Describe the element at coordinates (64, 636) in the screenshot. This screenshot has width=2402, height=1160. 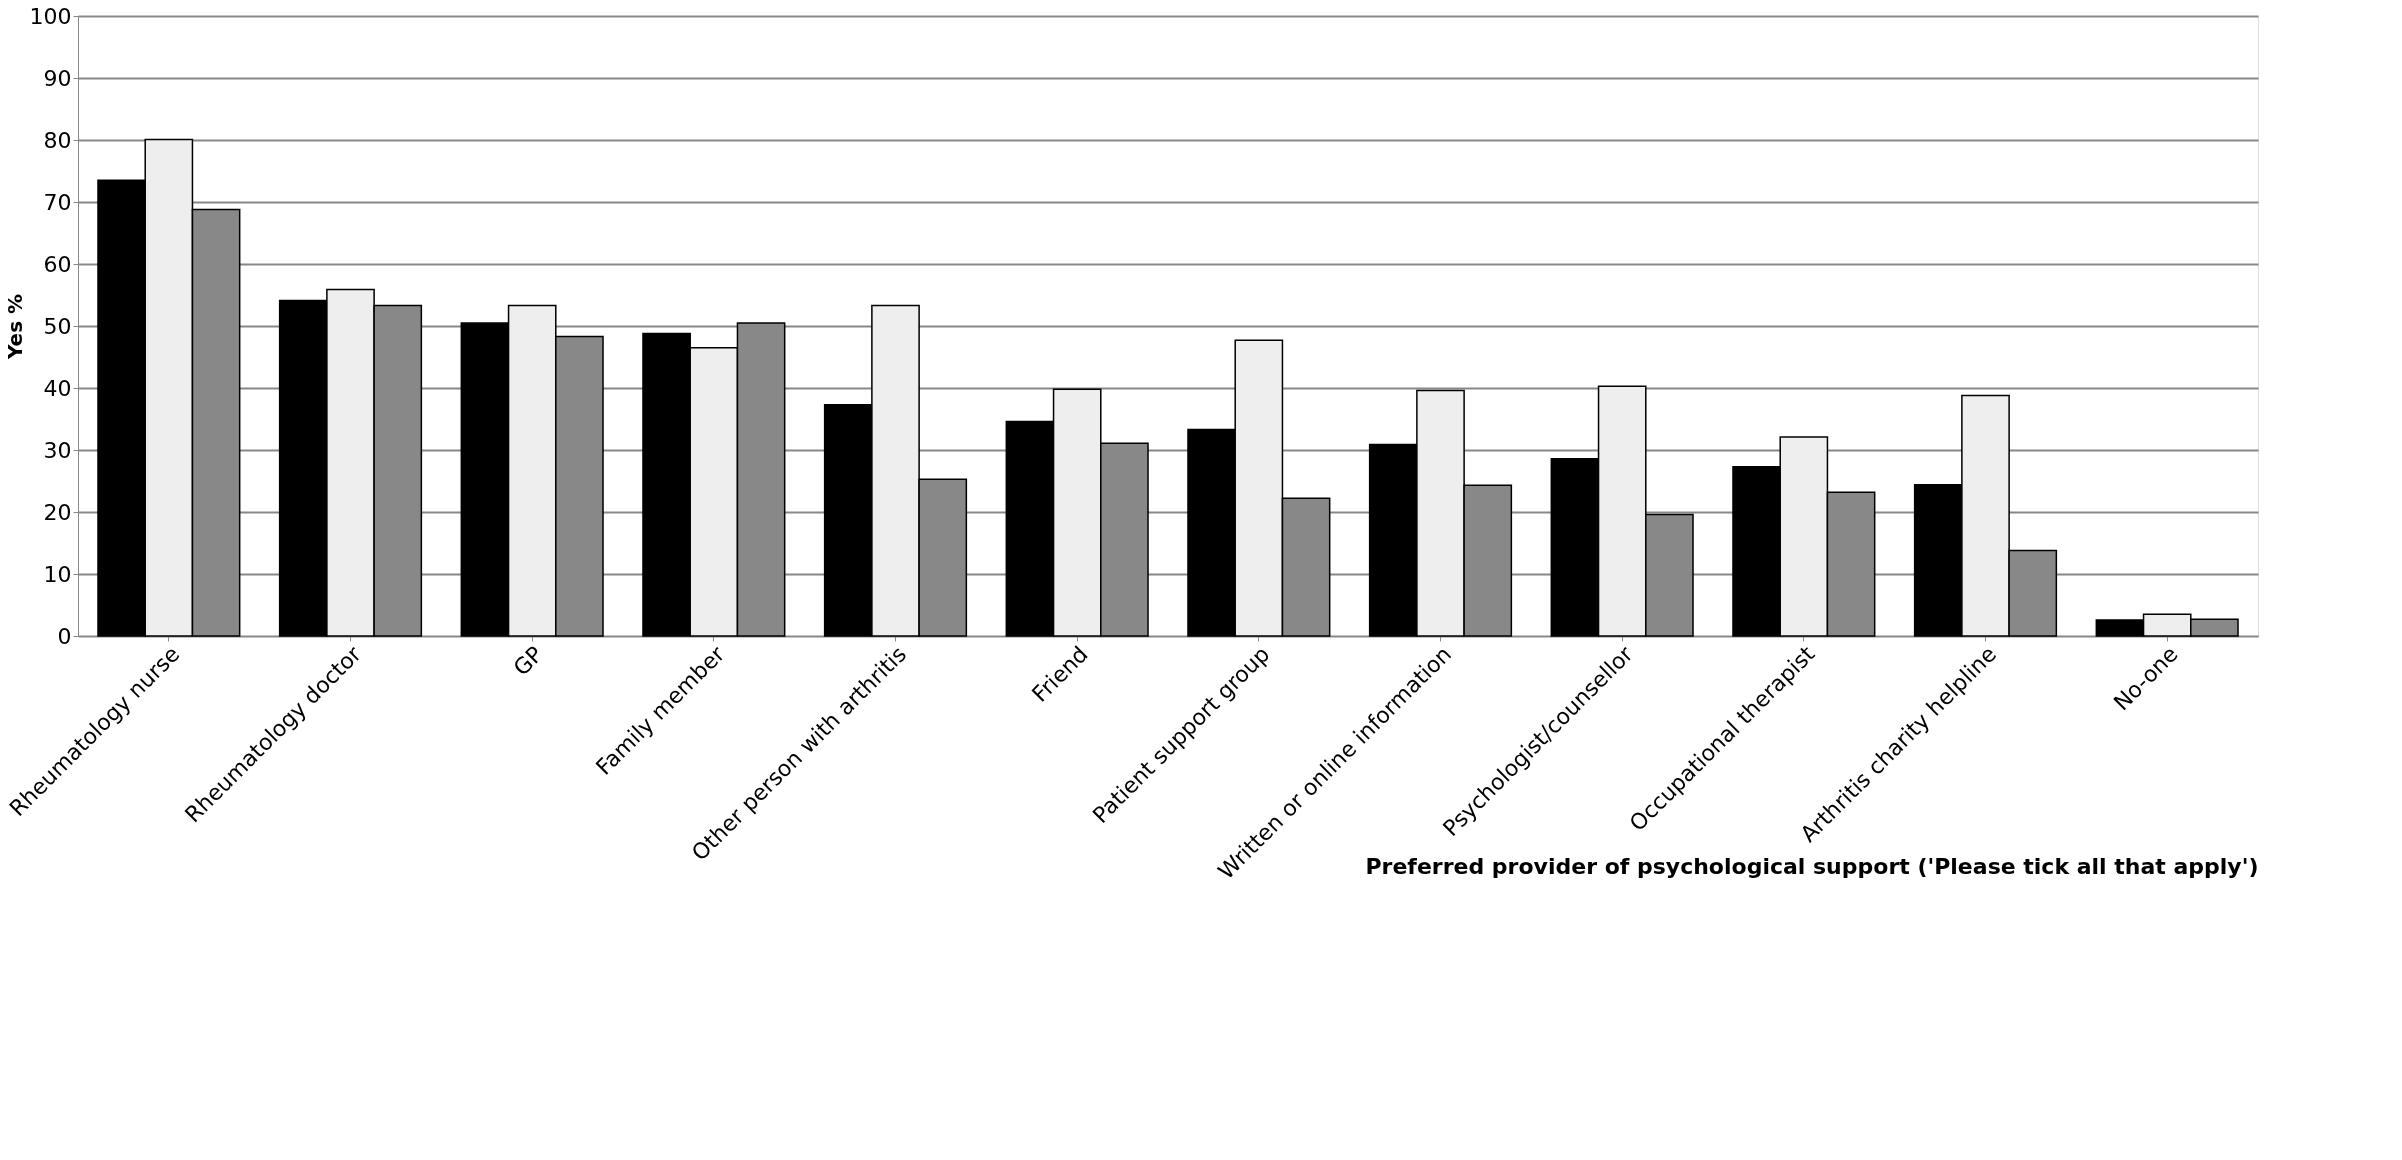
I see `y-tick-label: 0` at that location.